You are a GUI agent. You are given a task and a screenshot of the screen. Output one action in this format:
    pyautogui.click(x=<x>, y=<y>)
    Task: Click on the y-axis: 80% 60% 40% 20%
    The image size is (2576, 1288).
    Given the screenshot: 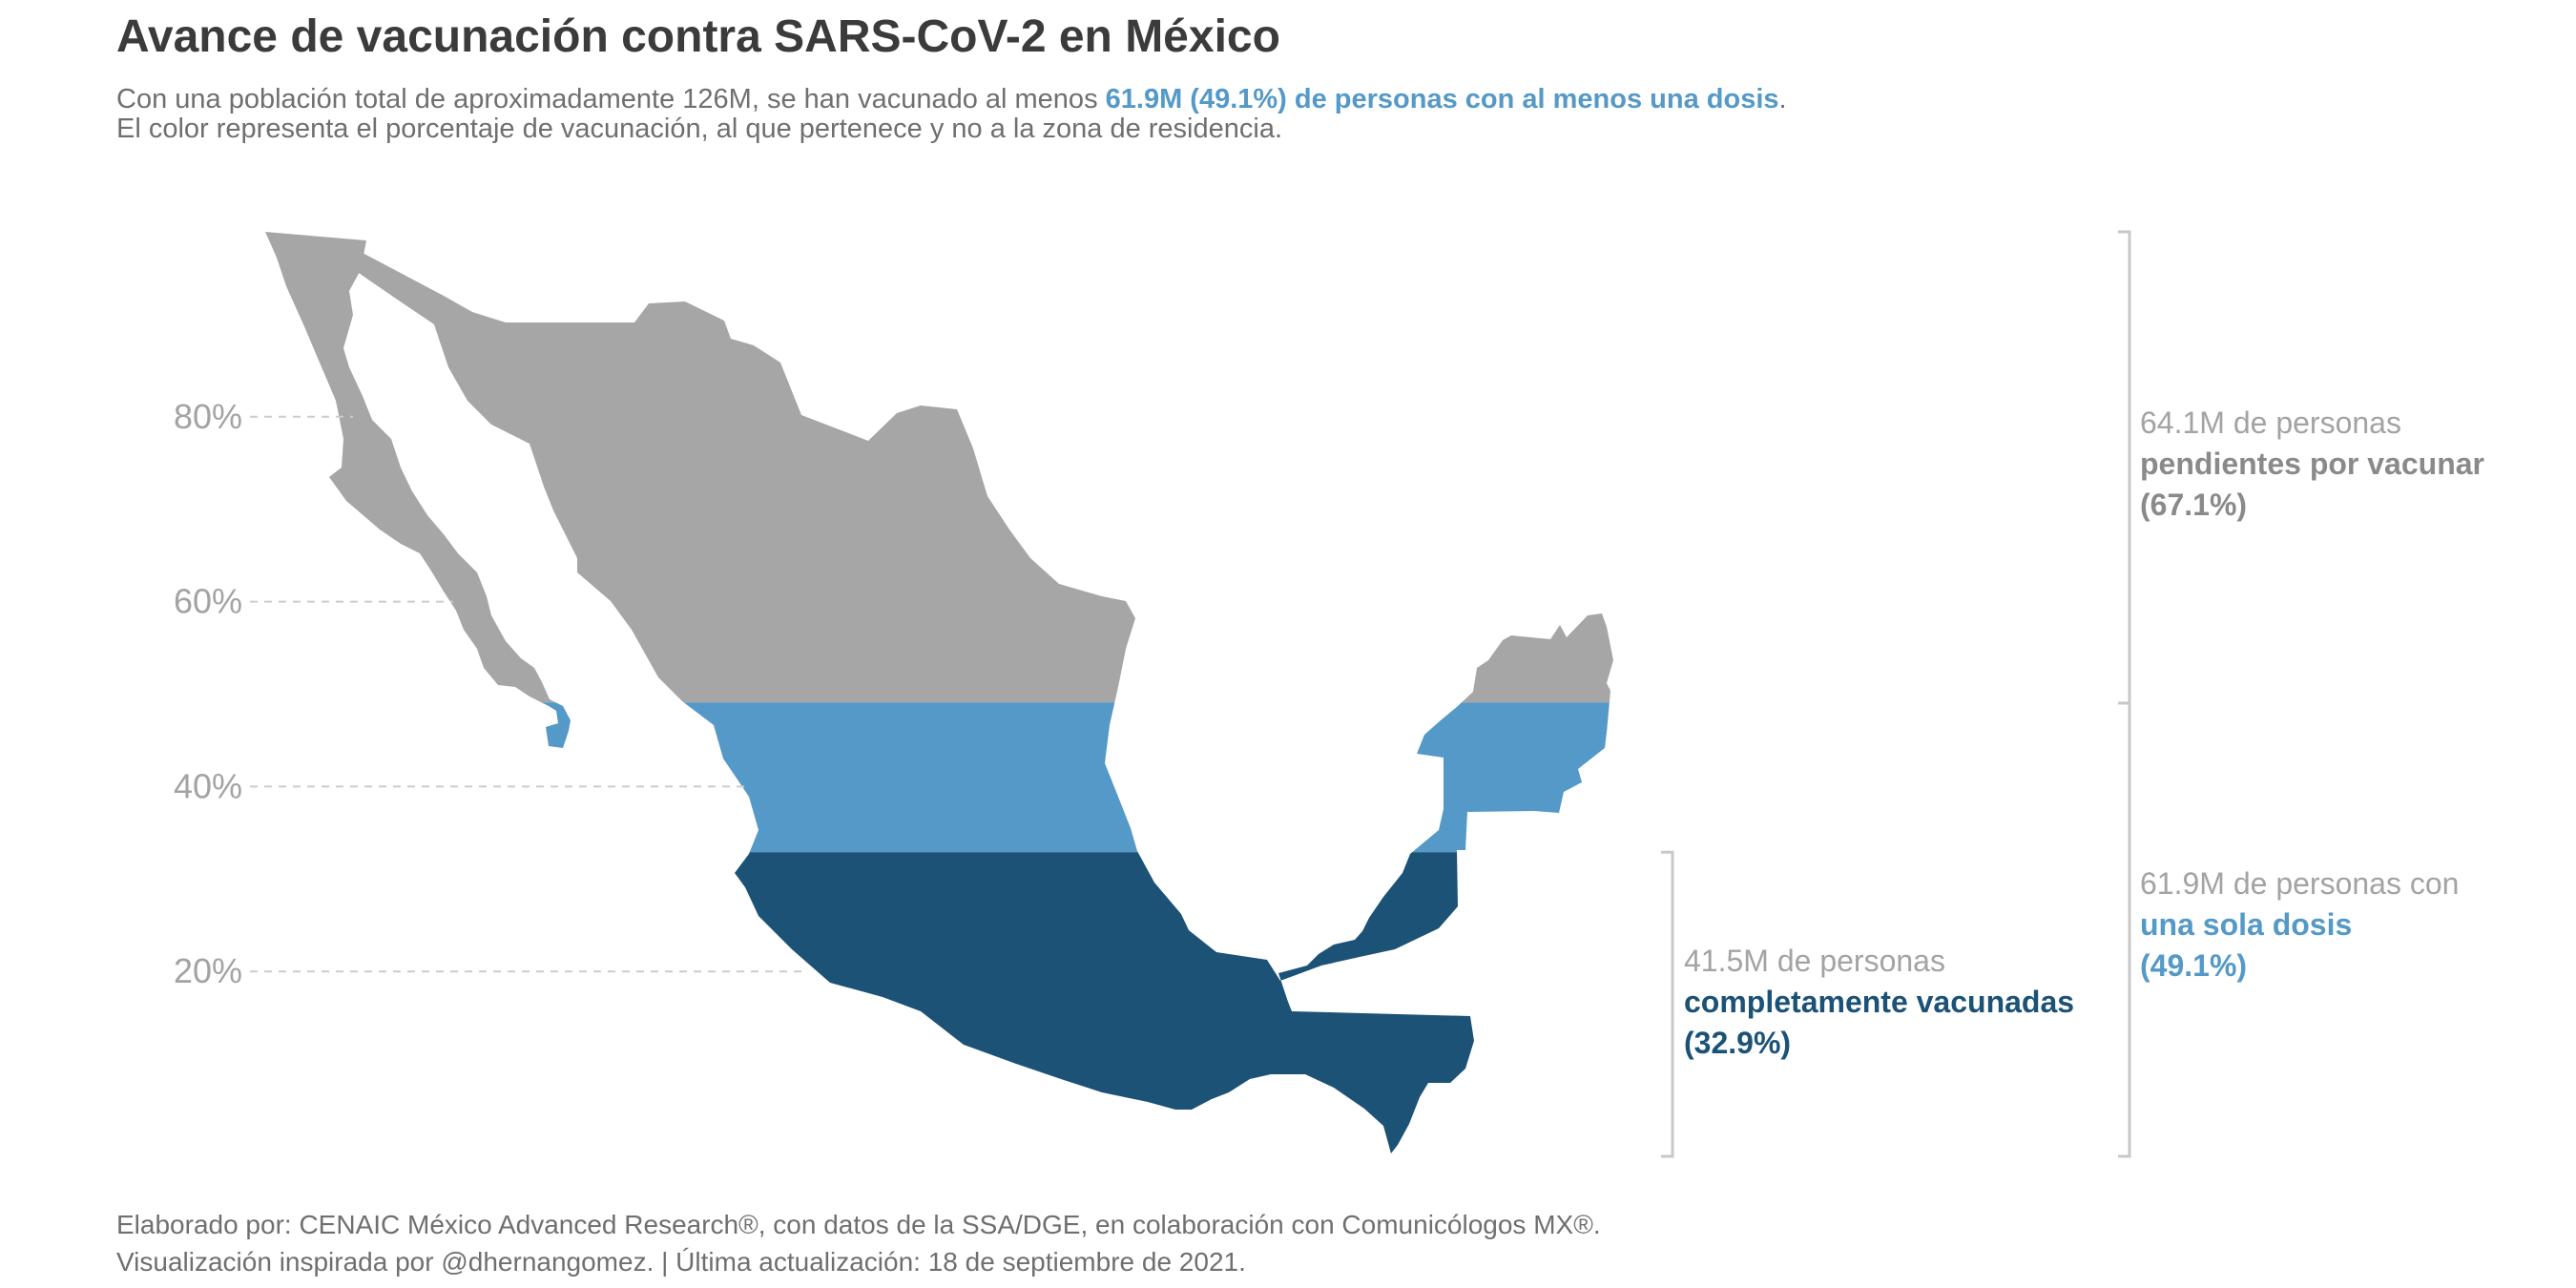 What is the action you would take?
    pyautogui.click(x=487, y=693)
    